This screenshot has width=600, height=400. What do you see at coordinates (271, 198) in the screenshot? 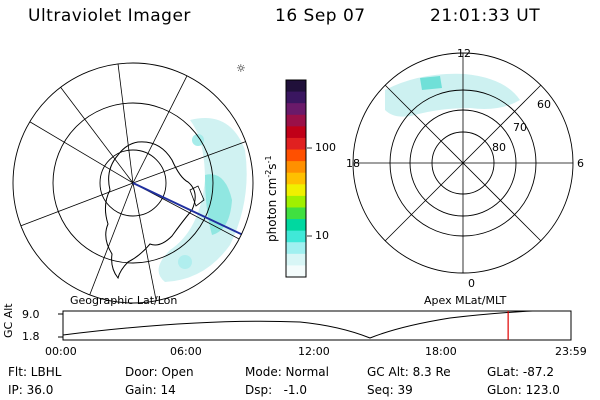
I see `colorbar-unit-label: photon cm-2s-1` at bounding box center [271, 198].